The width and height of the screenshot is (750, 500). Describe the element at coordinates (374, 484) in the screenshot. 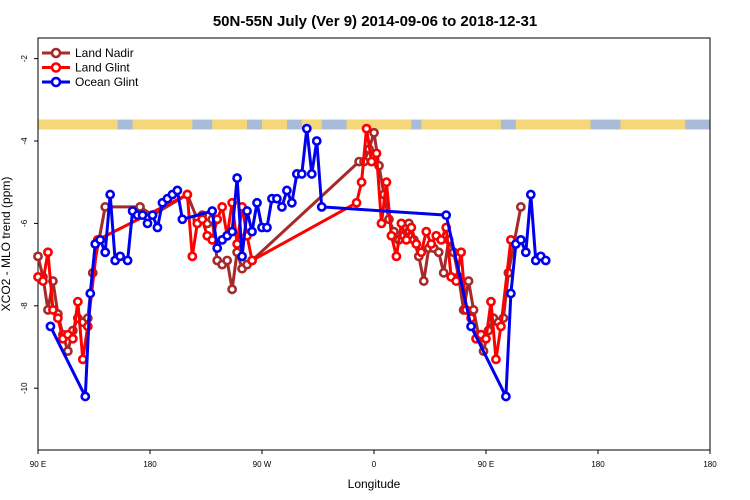

I see `x-axis-label: Longitude` at that location.